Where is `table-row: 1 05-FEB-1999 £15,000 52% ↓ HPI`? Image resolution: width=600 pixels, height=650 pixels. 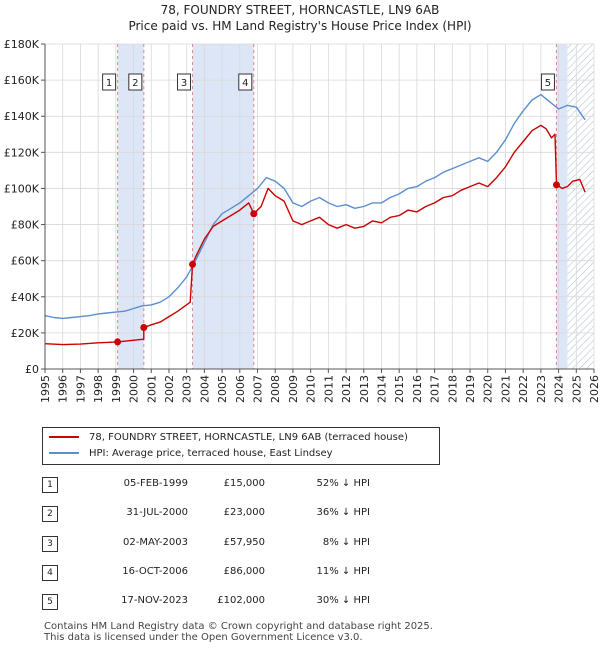 table-row: 1 05-FEB-1999 £15,000 52% ↓ HPI is located at coordinates (300, 486).